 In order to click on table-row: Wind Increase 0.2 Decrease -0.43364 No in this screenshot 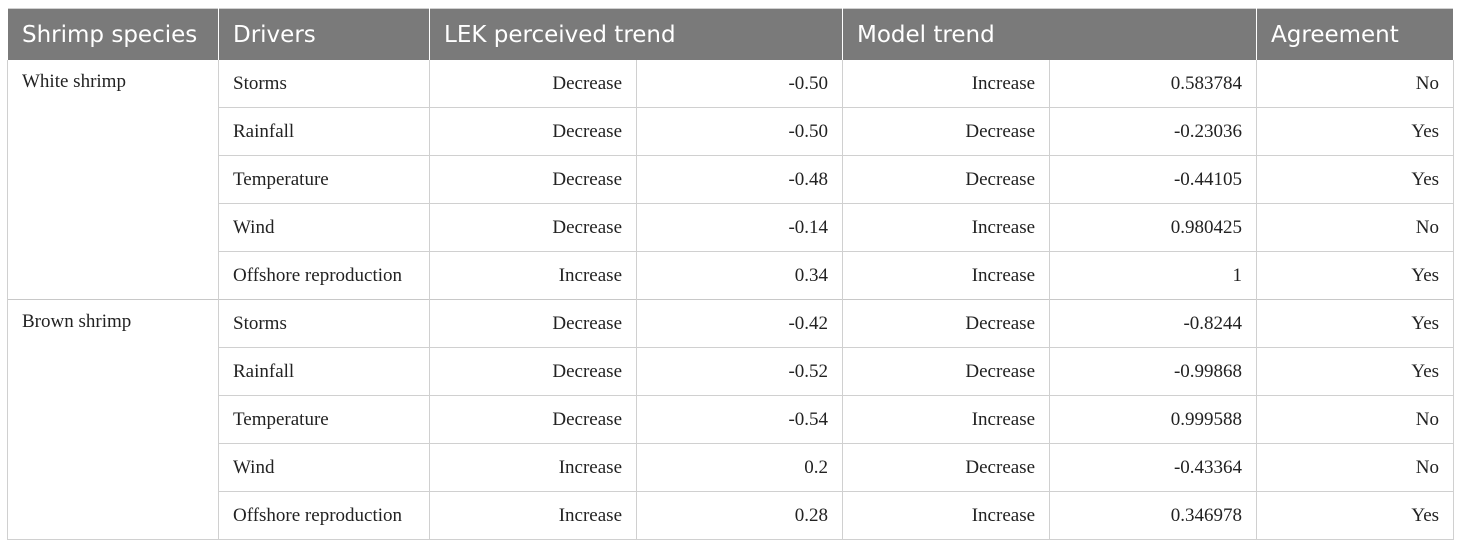, I will do `click(731, 467)`.